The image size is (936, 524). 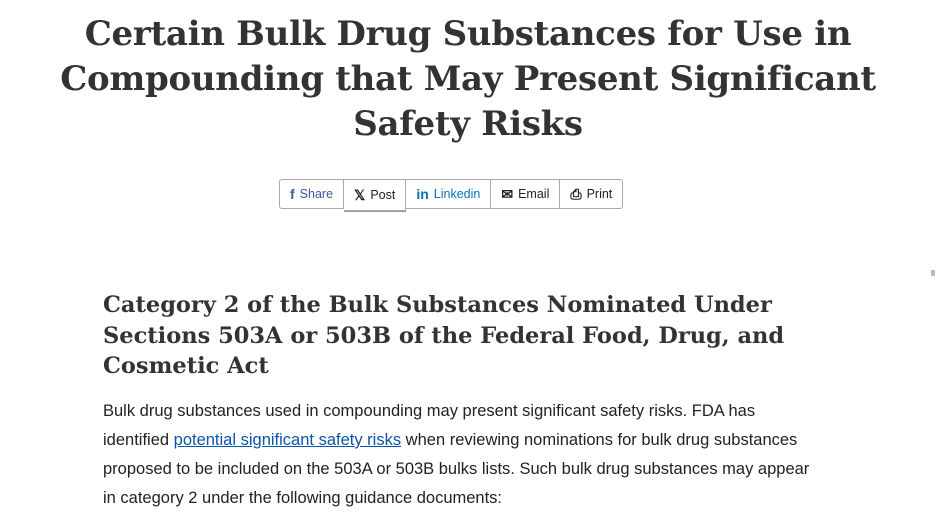 What do you see at coordinates (292, 194) in the screenshot?
I see `facebook-icon: f` at bounding box center [292, 194].